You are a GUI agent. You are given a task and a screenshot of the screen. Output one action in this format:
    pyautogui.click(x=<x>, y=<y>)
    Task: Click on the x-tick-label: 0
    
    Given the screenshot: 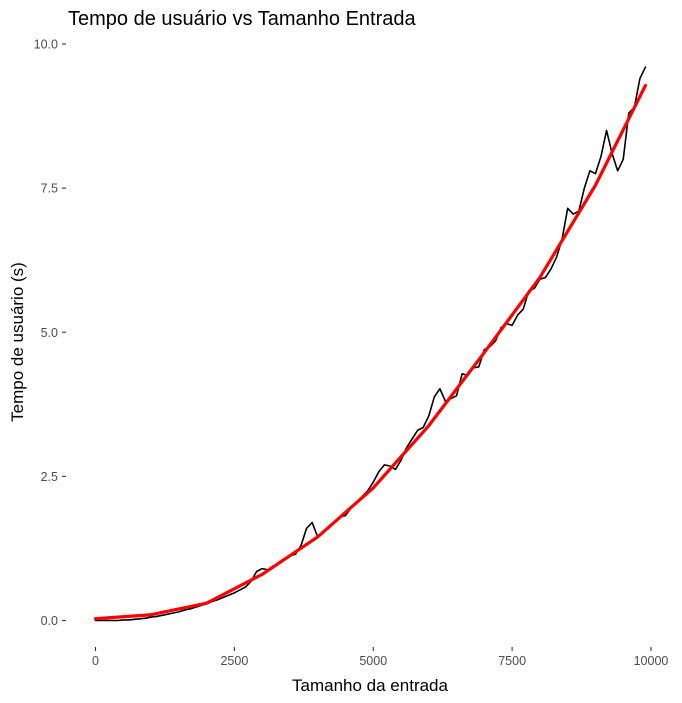 What is the action you would take?
    pyautogui.click(x=95, y=661)
    